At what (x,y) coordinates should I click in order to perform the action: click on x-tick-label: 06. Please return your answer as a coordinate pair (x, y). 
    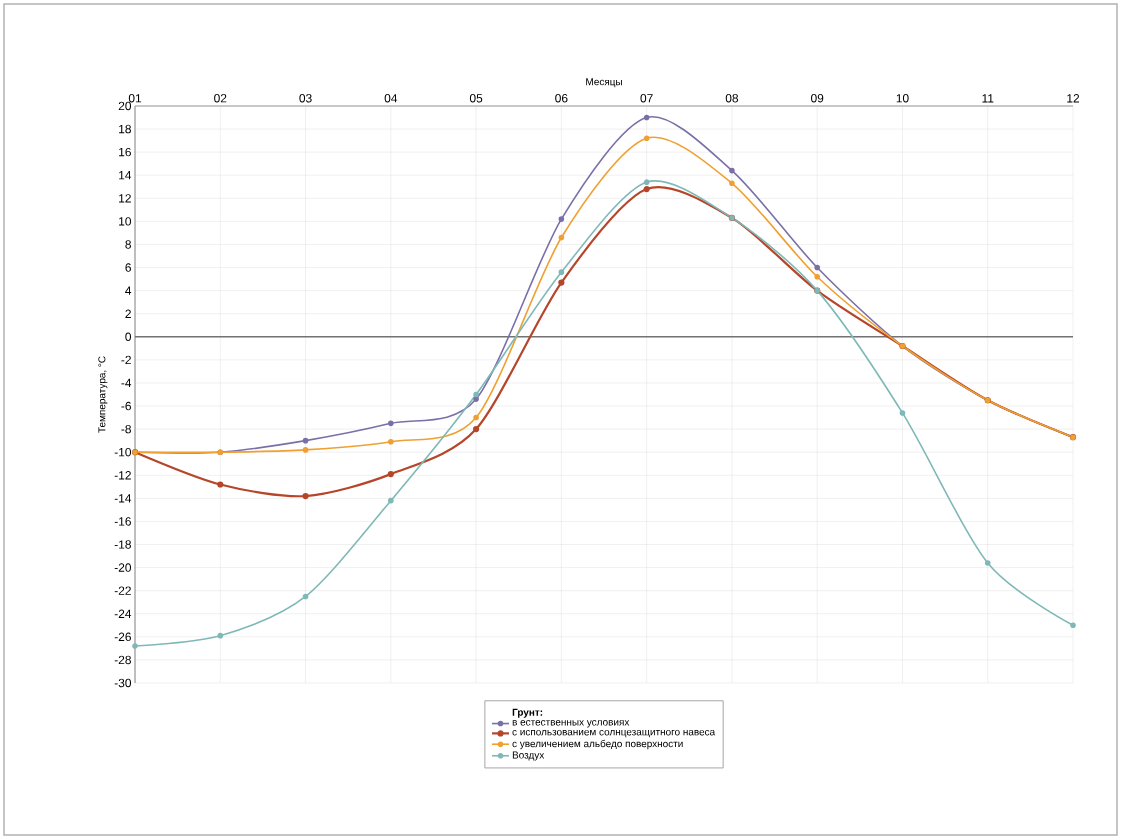
    Looking at the image, I should click on (561, 98).